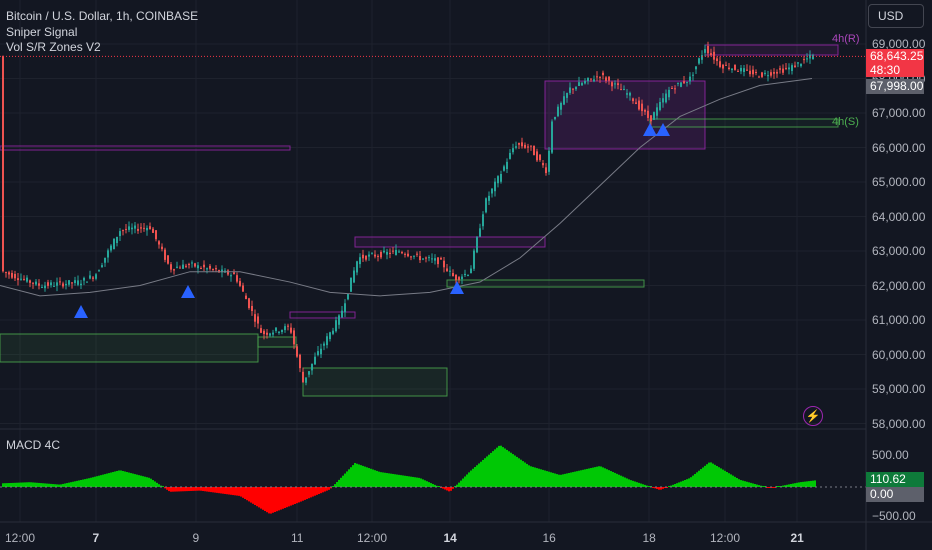  What do you see at coordinates (899, 216) in the screenshot?
I see `price-tick-label: 64,000.00` at bounding box center [899, 216].